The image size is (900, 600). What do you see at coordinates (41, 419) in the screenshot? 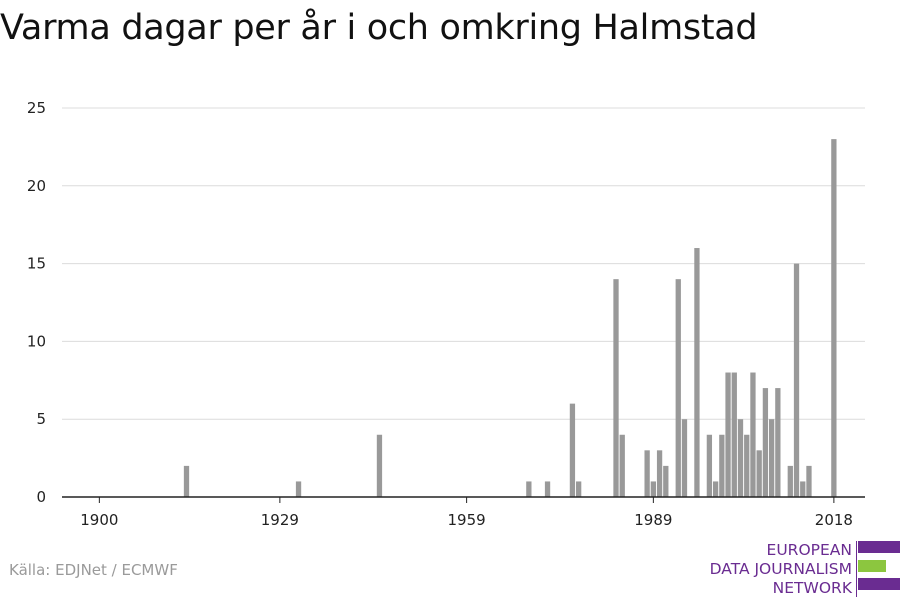
I see `y-tick-label: 5` at bounding box center [41, 419].